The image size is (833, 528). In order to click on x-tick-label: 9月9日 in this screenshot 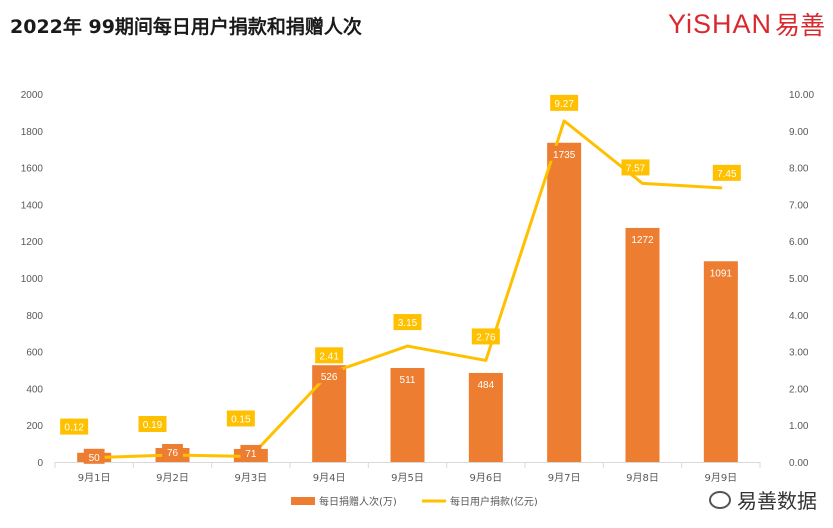, I will do `click(720, 478)`.